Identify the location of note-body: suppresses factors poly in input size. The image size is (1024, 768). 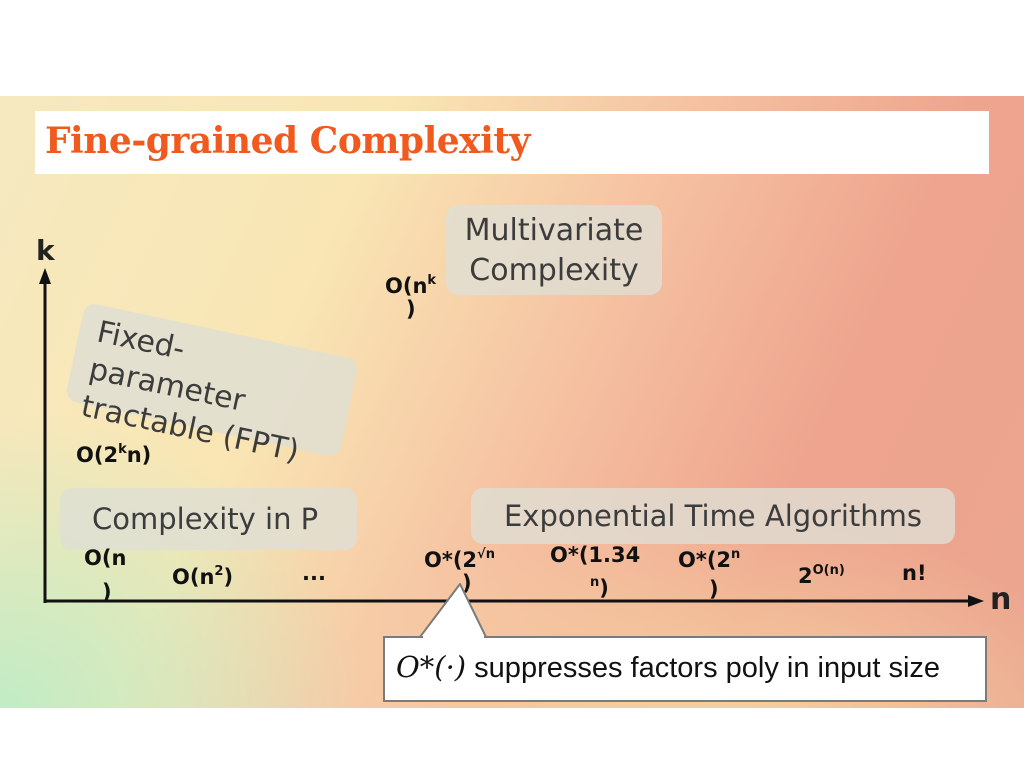
(703, 668).